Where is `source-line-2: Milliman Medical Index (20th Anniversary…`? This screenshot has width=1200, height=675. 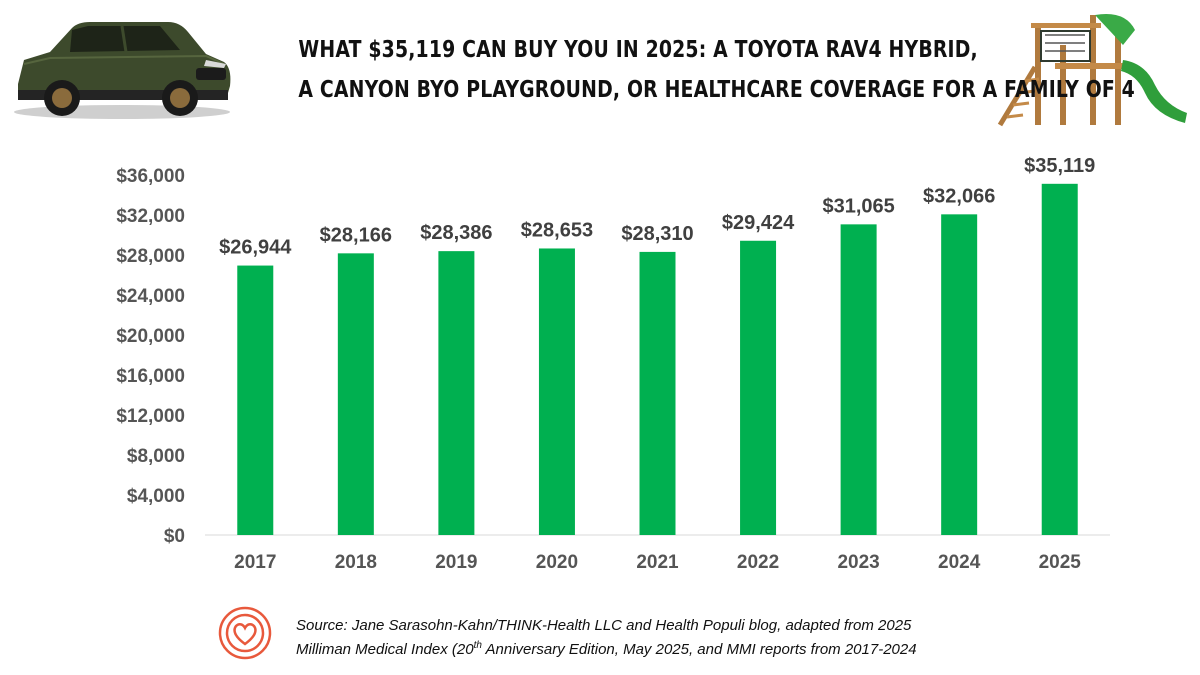
source-line-2: Milliman Medical Index (20th Anniversary… is located at coordinates (656, 648).